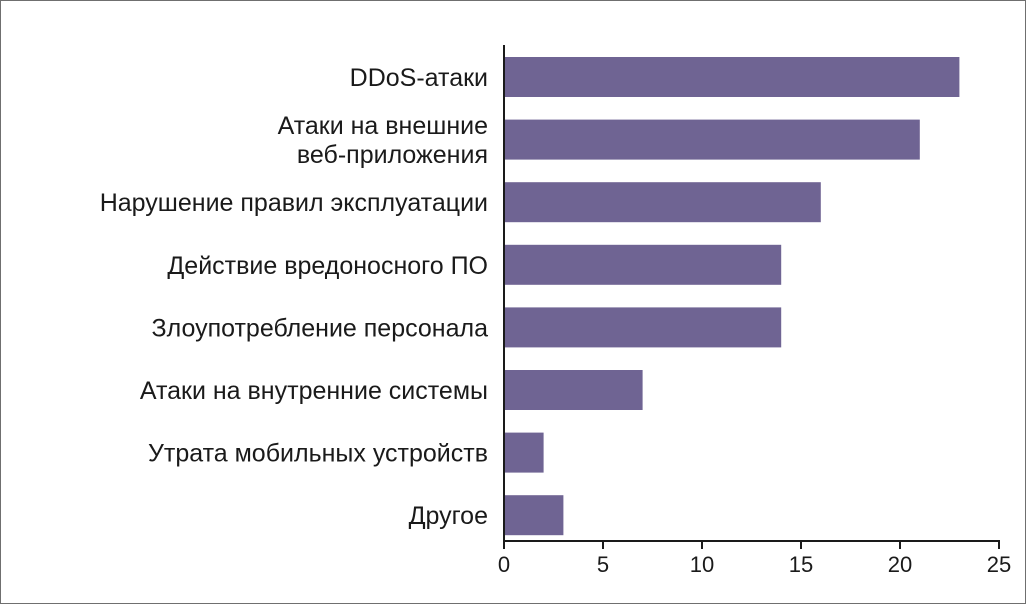 This screenshot has height=604, width=1026. What do you see at coordinates (320, 328) in the screenshot?
I see `category-label-4: Злоупотребление персонала` at bounding box center [320, 328].